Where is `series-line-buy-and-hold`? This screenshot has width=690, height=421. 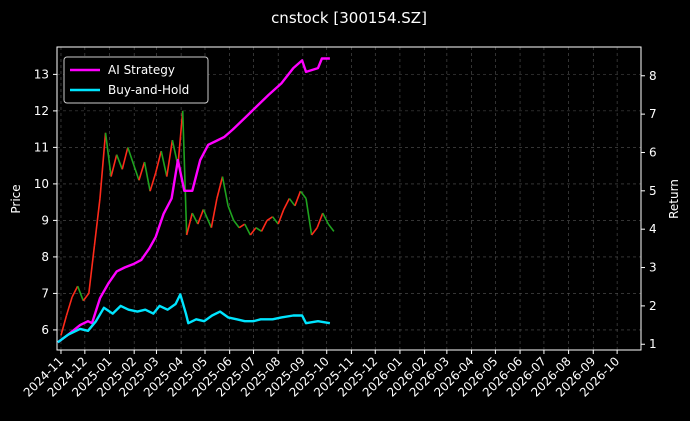
series-line-buy-and-hold is located at coordinates (194, 318).